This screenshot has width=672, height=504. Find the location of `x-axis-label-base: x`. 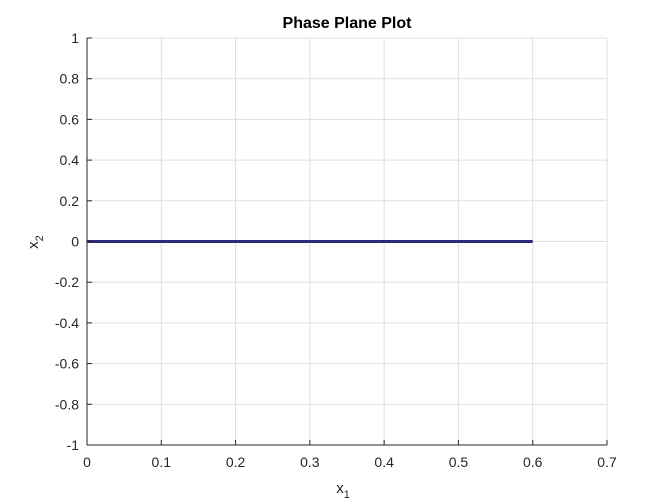

x-axis-label-base: x is located at coordinates (340, 488).